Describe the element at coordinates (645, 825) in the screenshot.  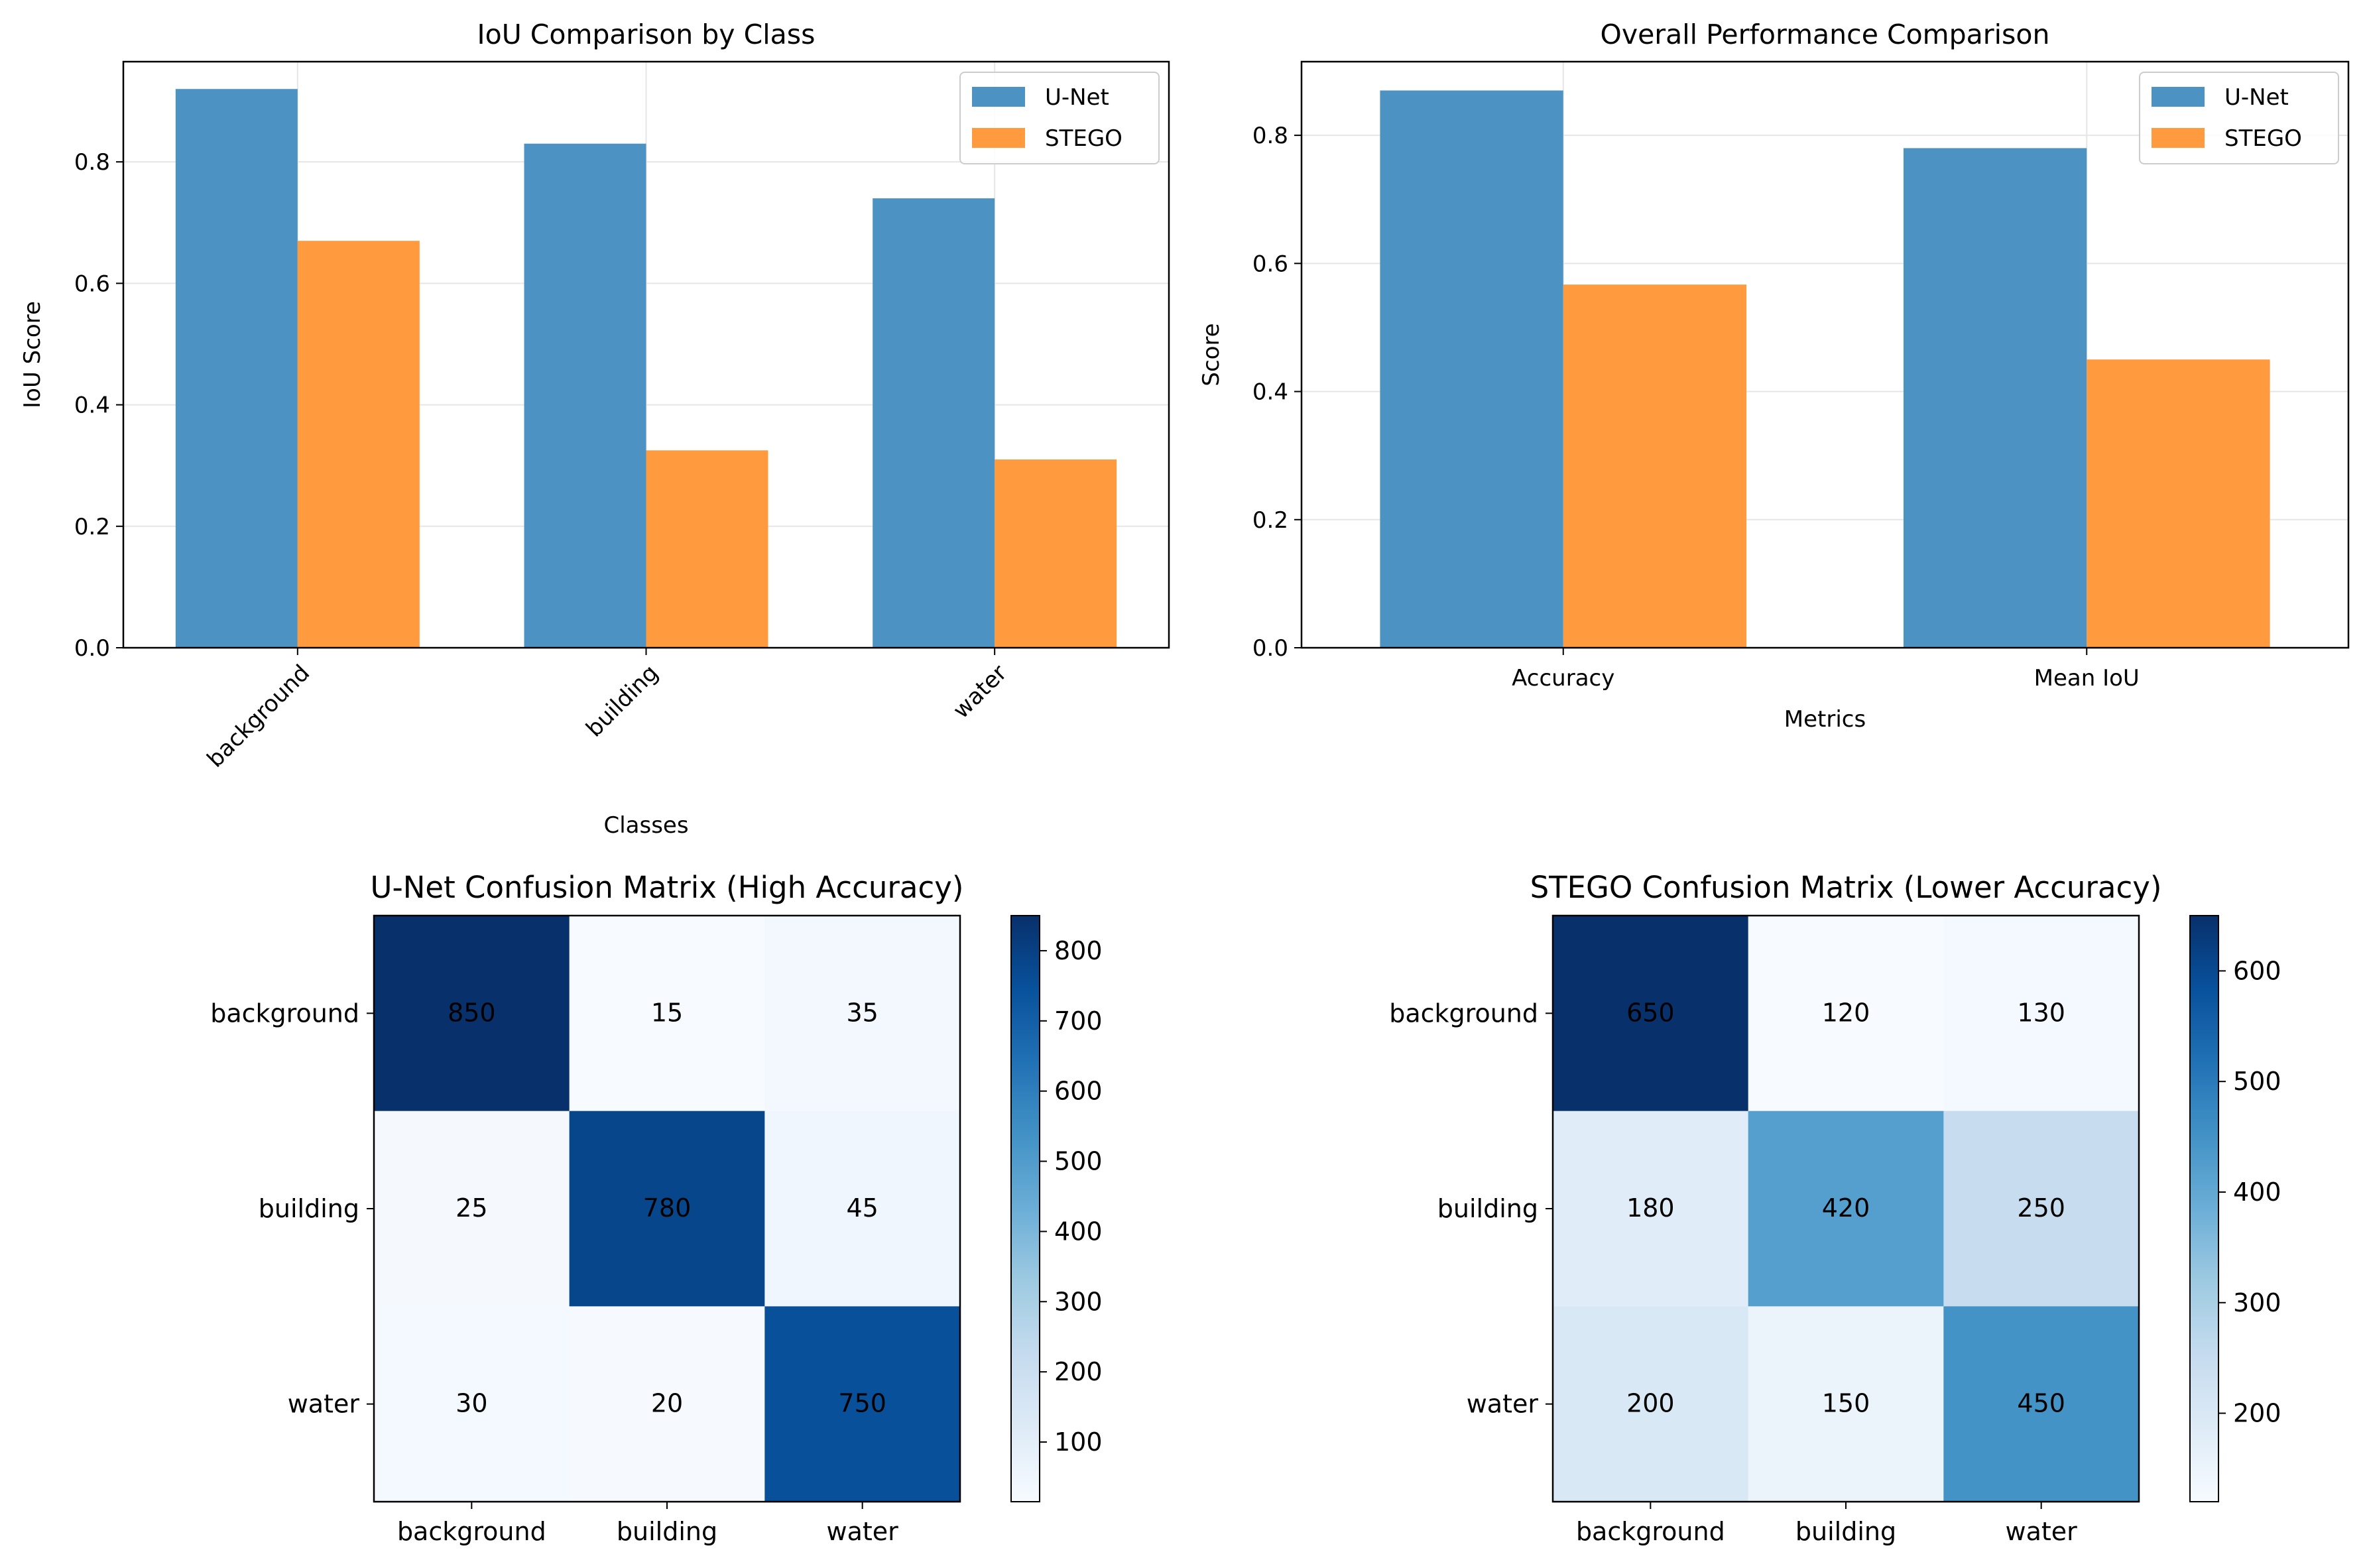
I see `x-axis-label: Classes` at that location.